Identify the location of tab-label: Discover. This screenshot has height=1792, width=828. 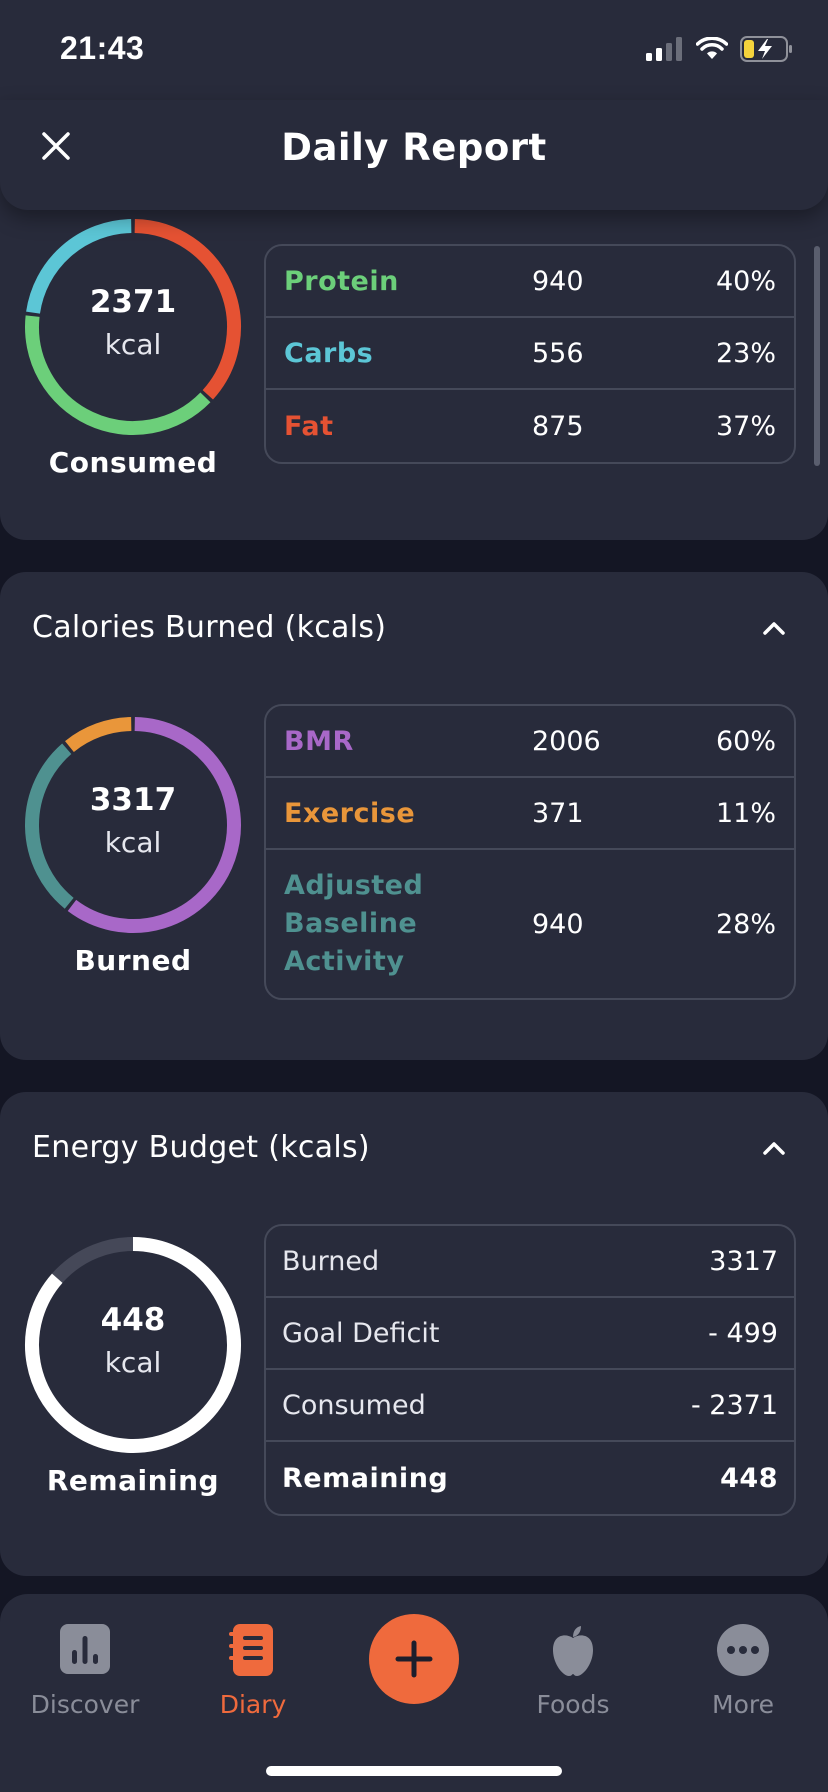
(85, 1704).